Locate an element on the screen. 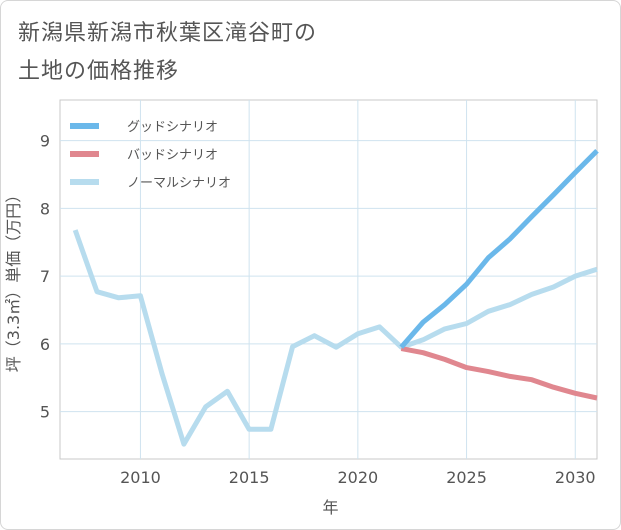 The height and width of the screenshot is (530, 621). x-tick-label: 2030 is located at coordinates (575, 477).